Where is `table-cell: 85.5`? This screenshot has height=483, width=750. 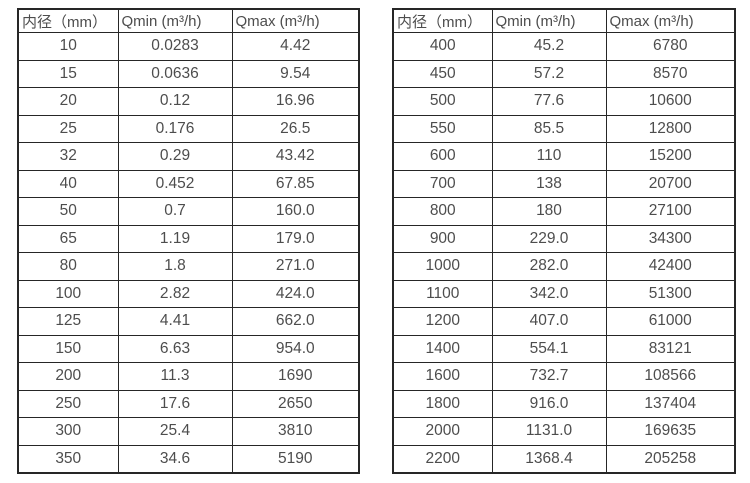
table-cell: 85.5 is located at coordinates (549, 128).